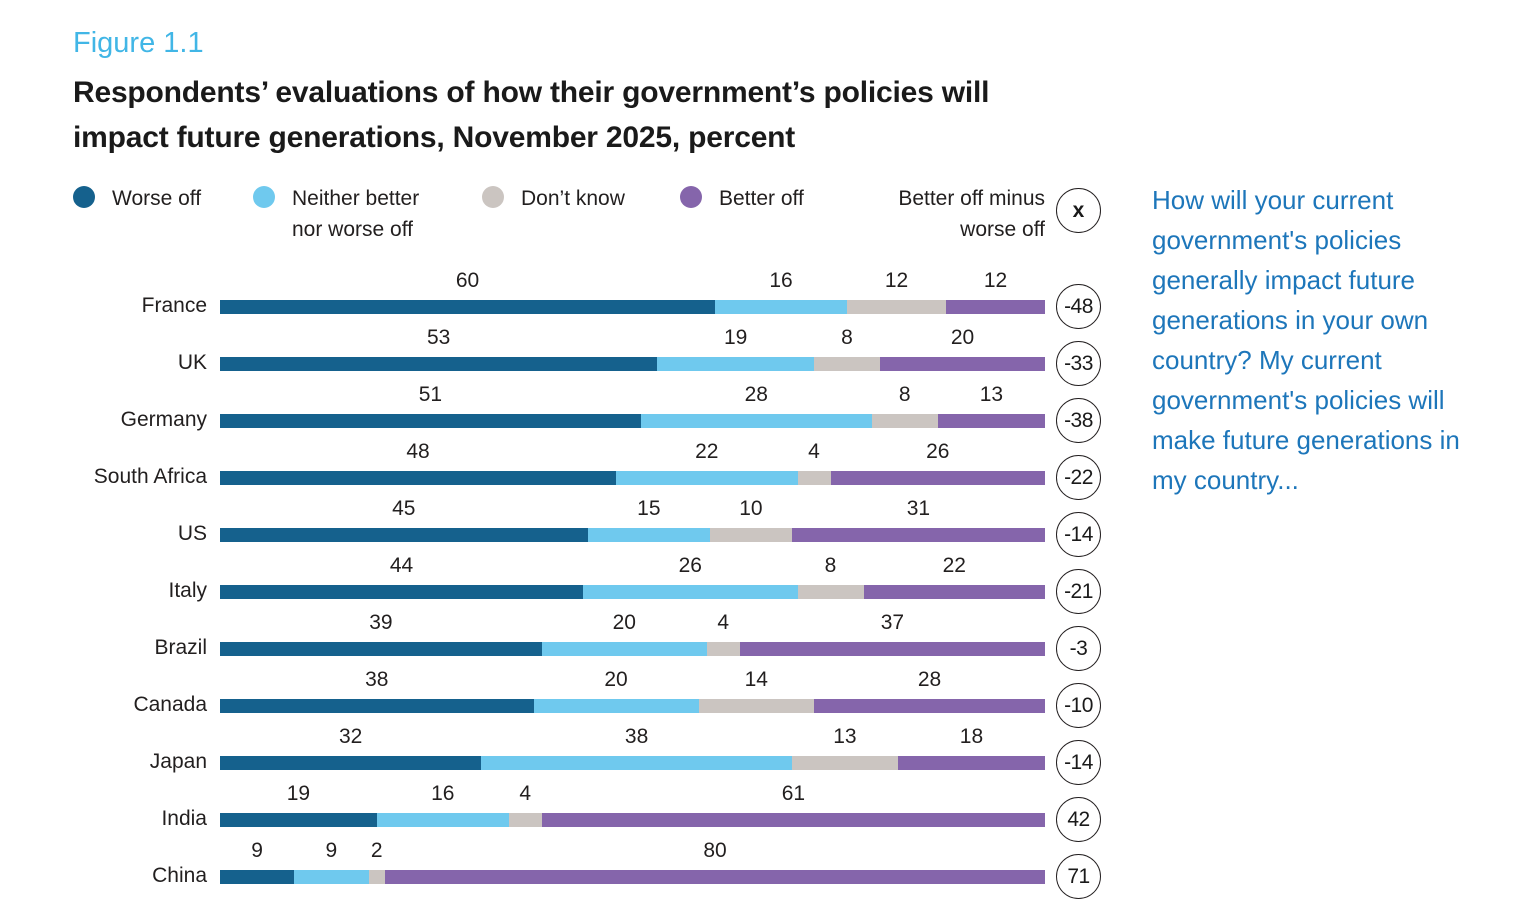  I want to click on net-score-circle: 42, so click(1078, 819).